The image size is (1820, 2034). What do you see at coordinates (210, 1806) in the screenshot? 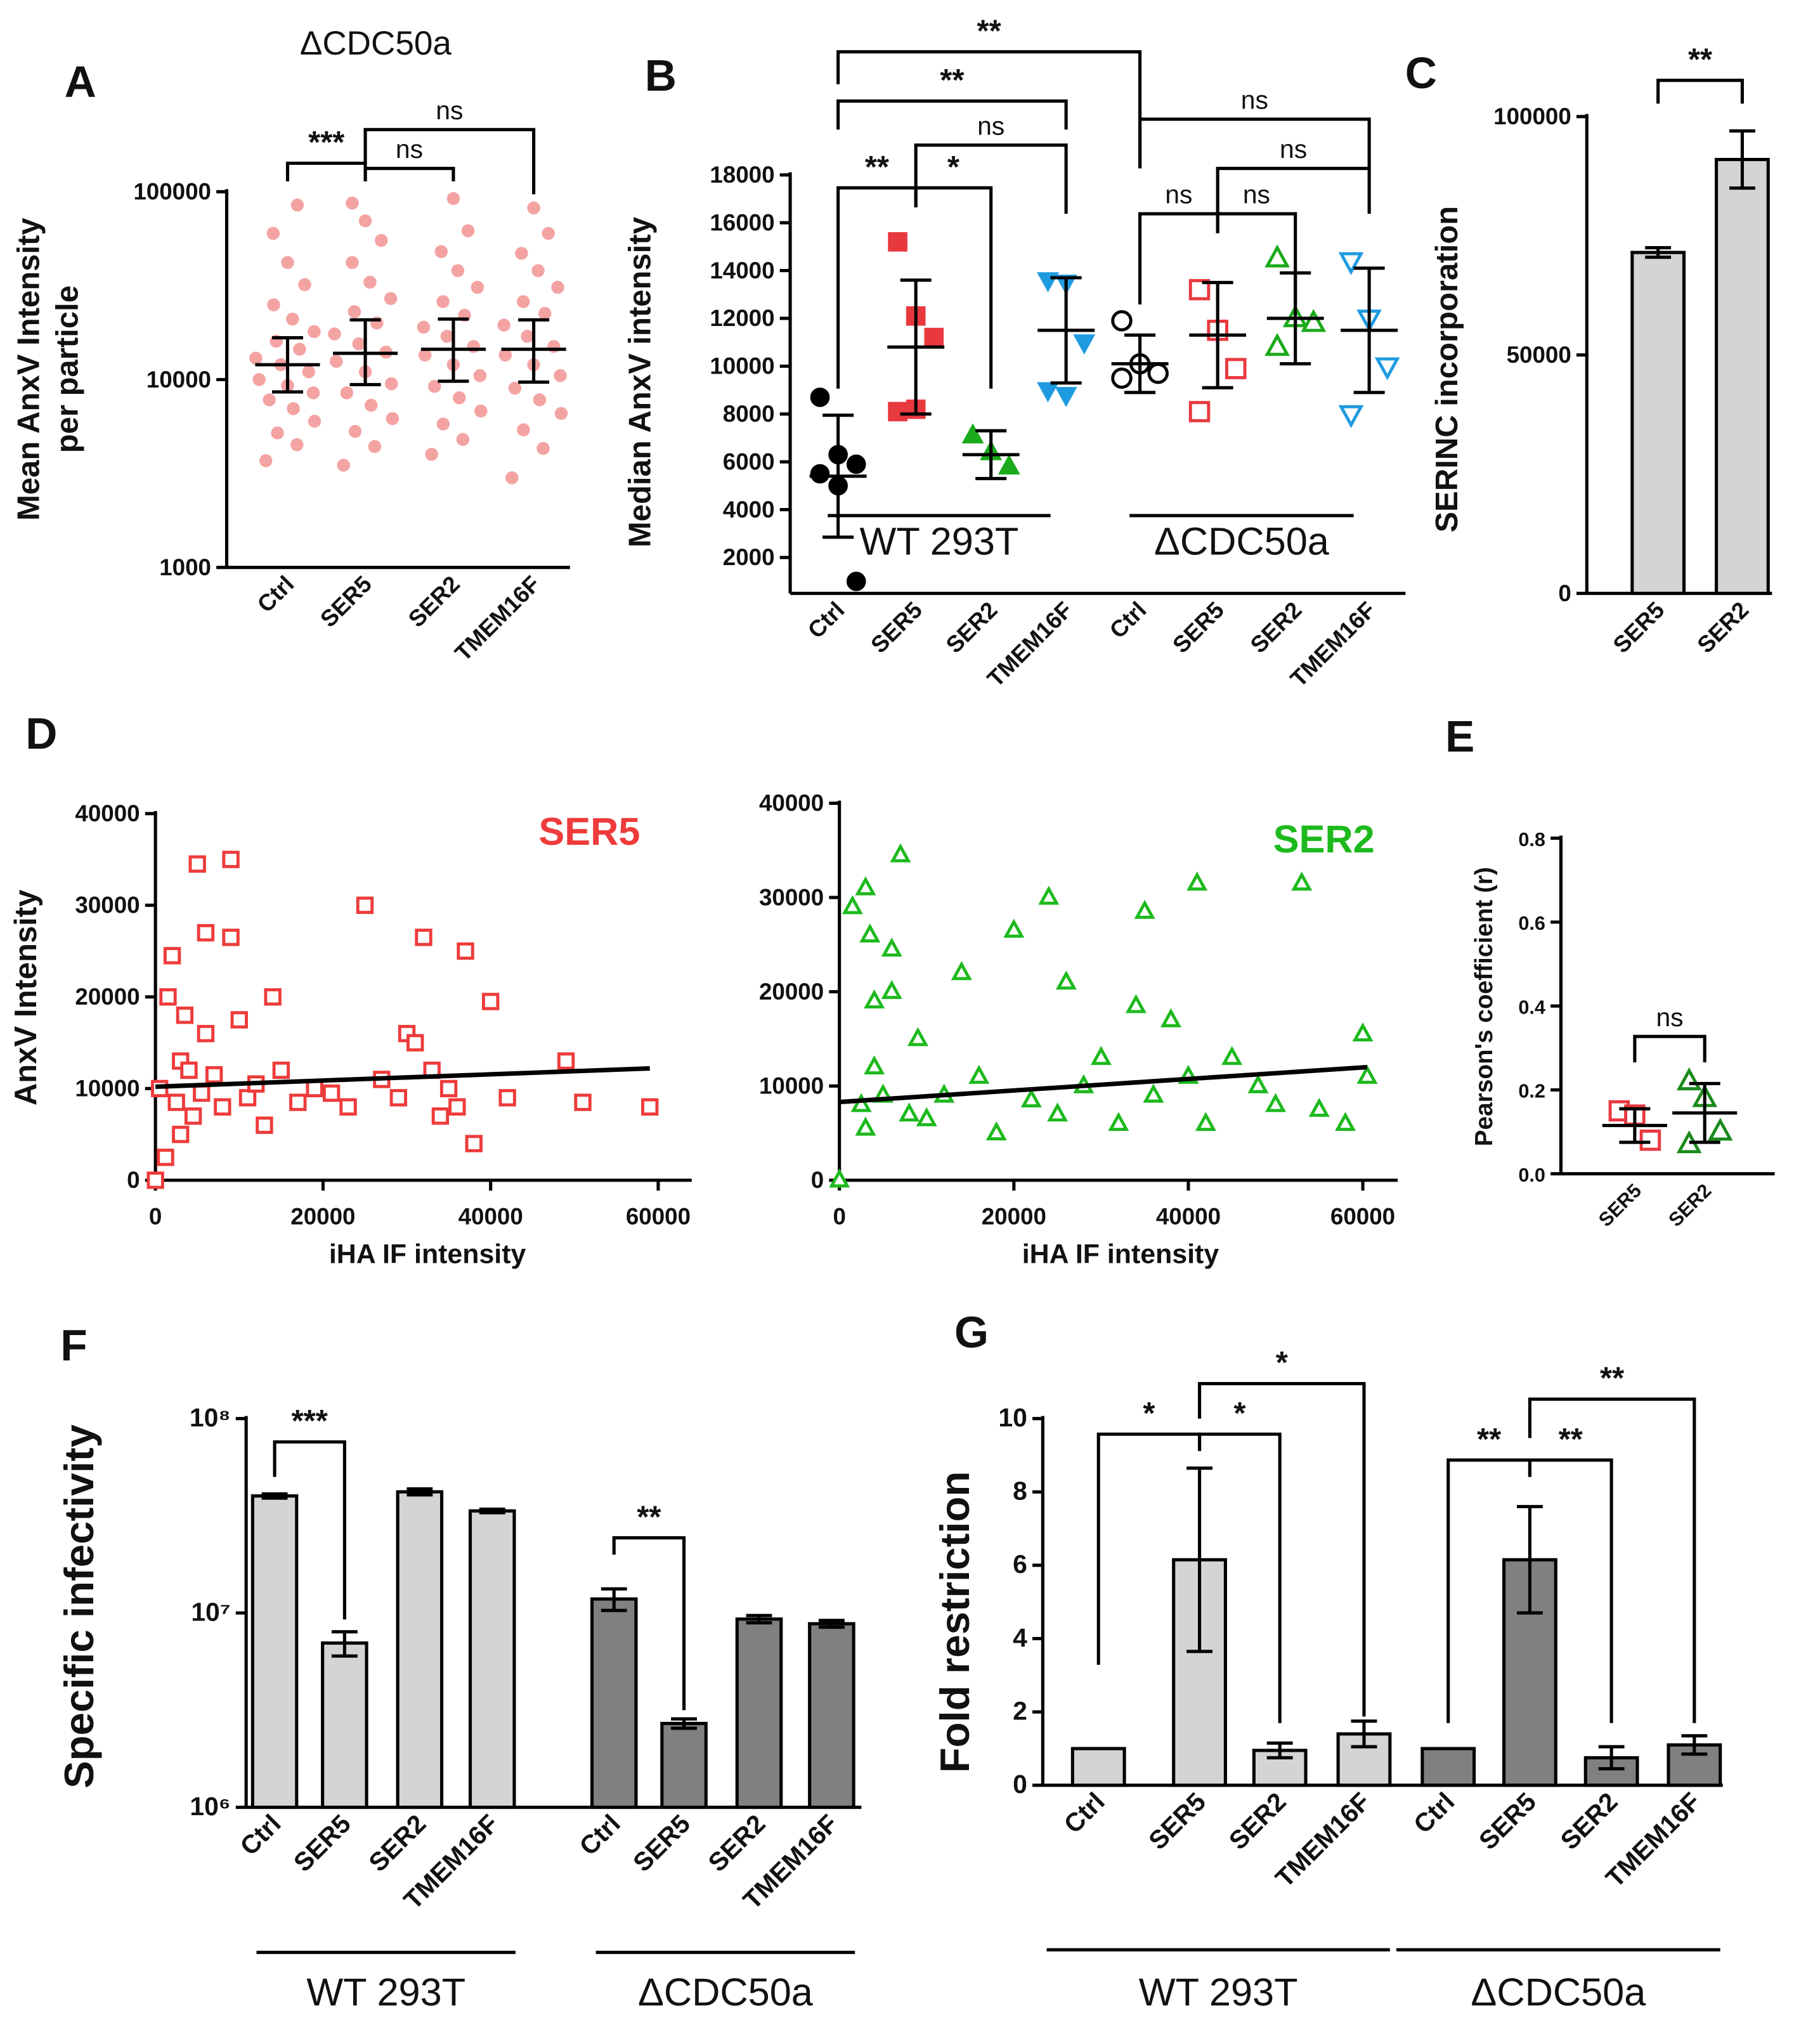
I see `y-tick-label: 10⁶` at bounding box center [210, 1806].